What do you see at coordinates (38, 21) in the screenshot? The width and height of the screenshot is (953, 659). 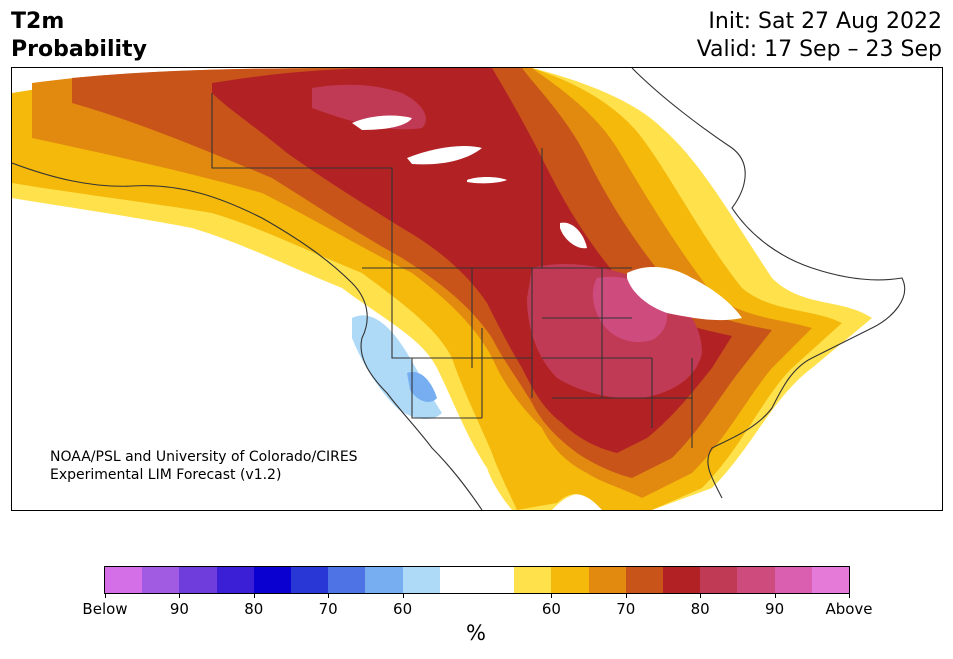 I see `title-line-1: T2m` at bounding box center [38, 21].